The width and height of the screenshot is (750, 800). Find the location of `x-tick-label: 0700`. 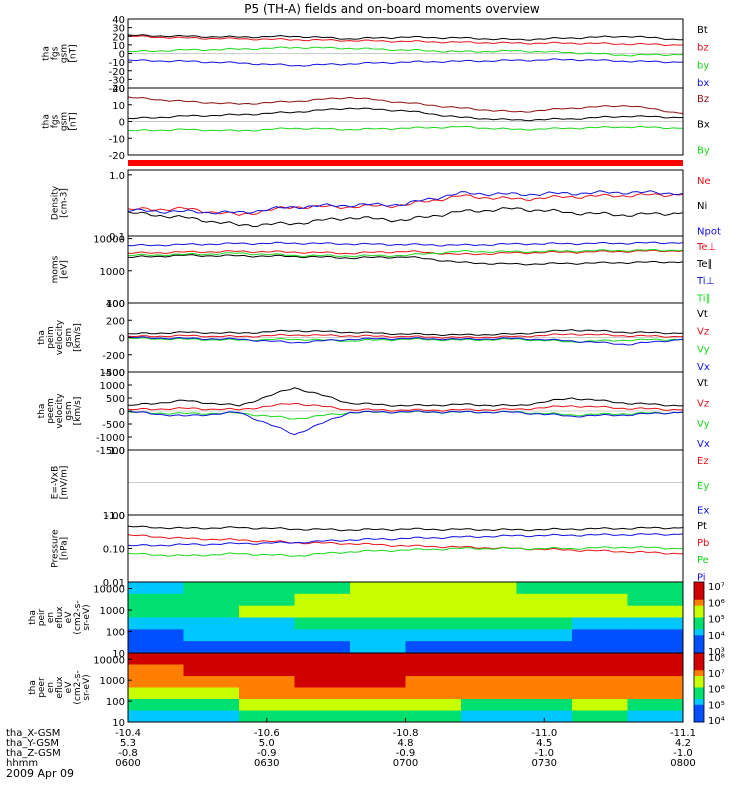

x-tick-label: 0700 is located at coordinates (405, 763).